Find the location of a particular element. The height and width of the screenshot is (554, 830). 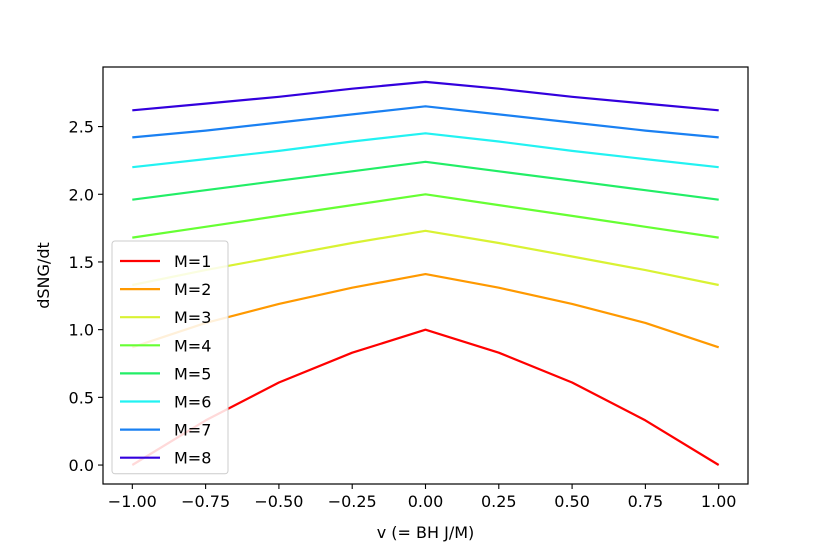

y-tick-label: 1.5 is located at coordinates (81, 262).